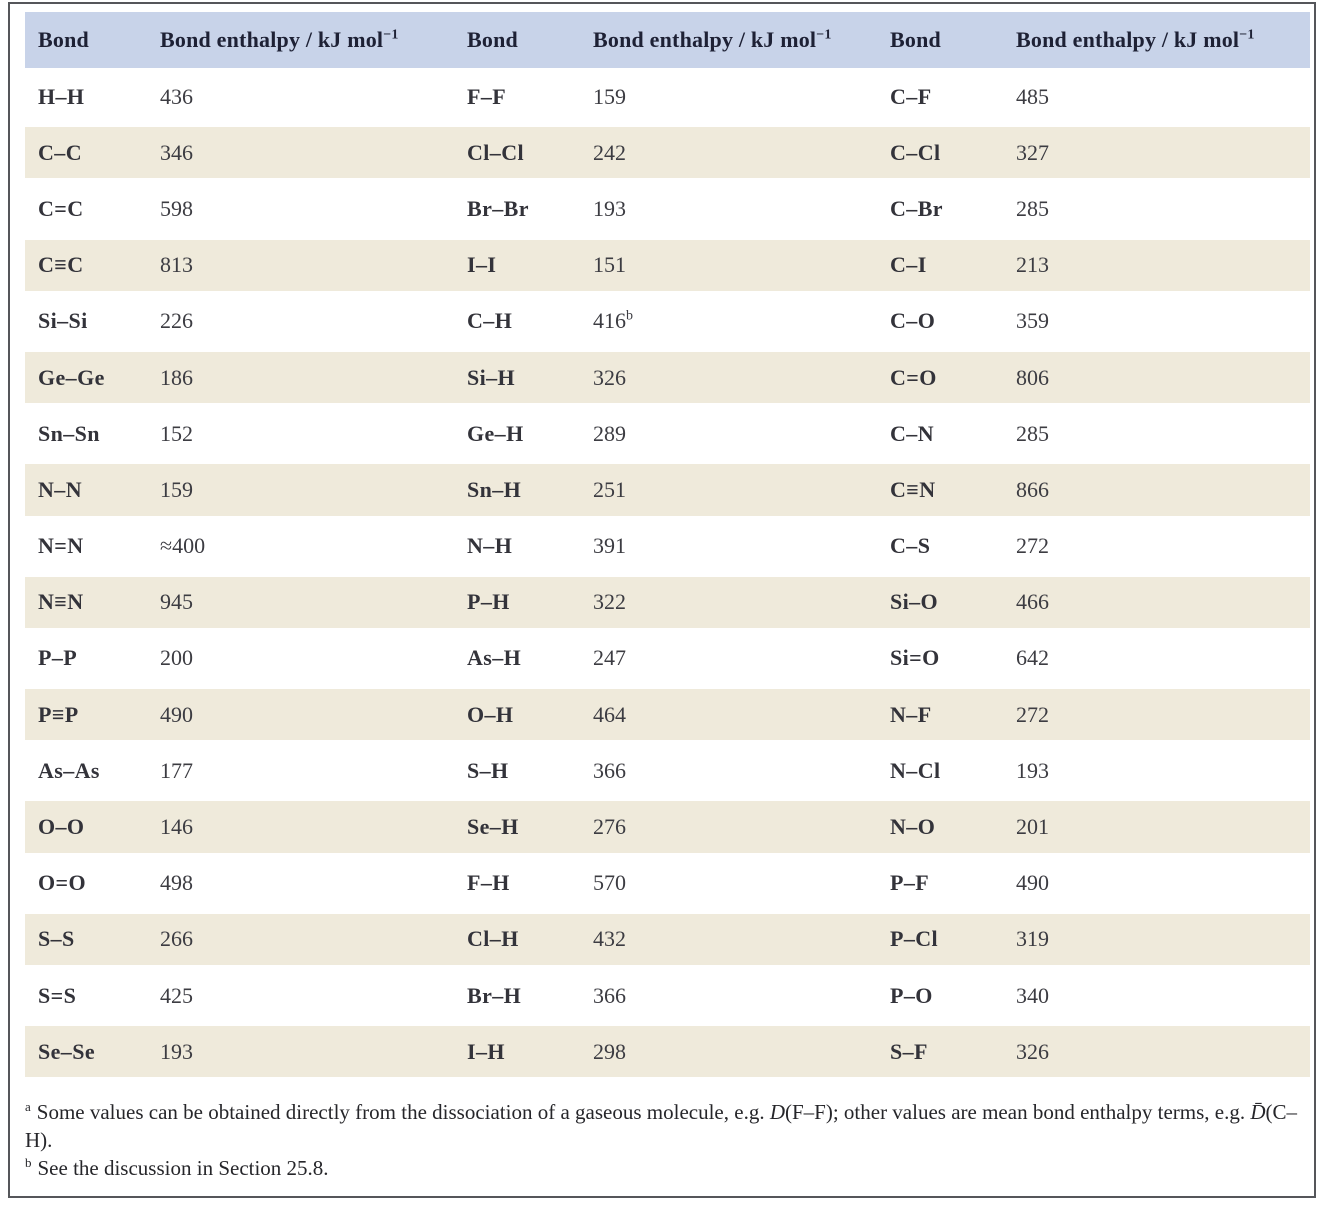 This screenshot has width=1334, height=1210. What do you see at coordinates (61, 96) in the screenshot?
I see `bond-cell: H–H` at bounding box center [61, 96].